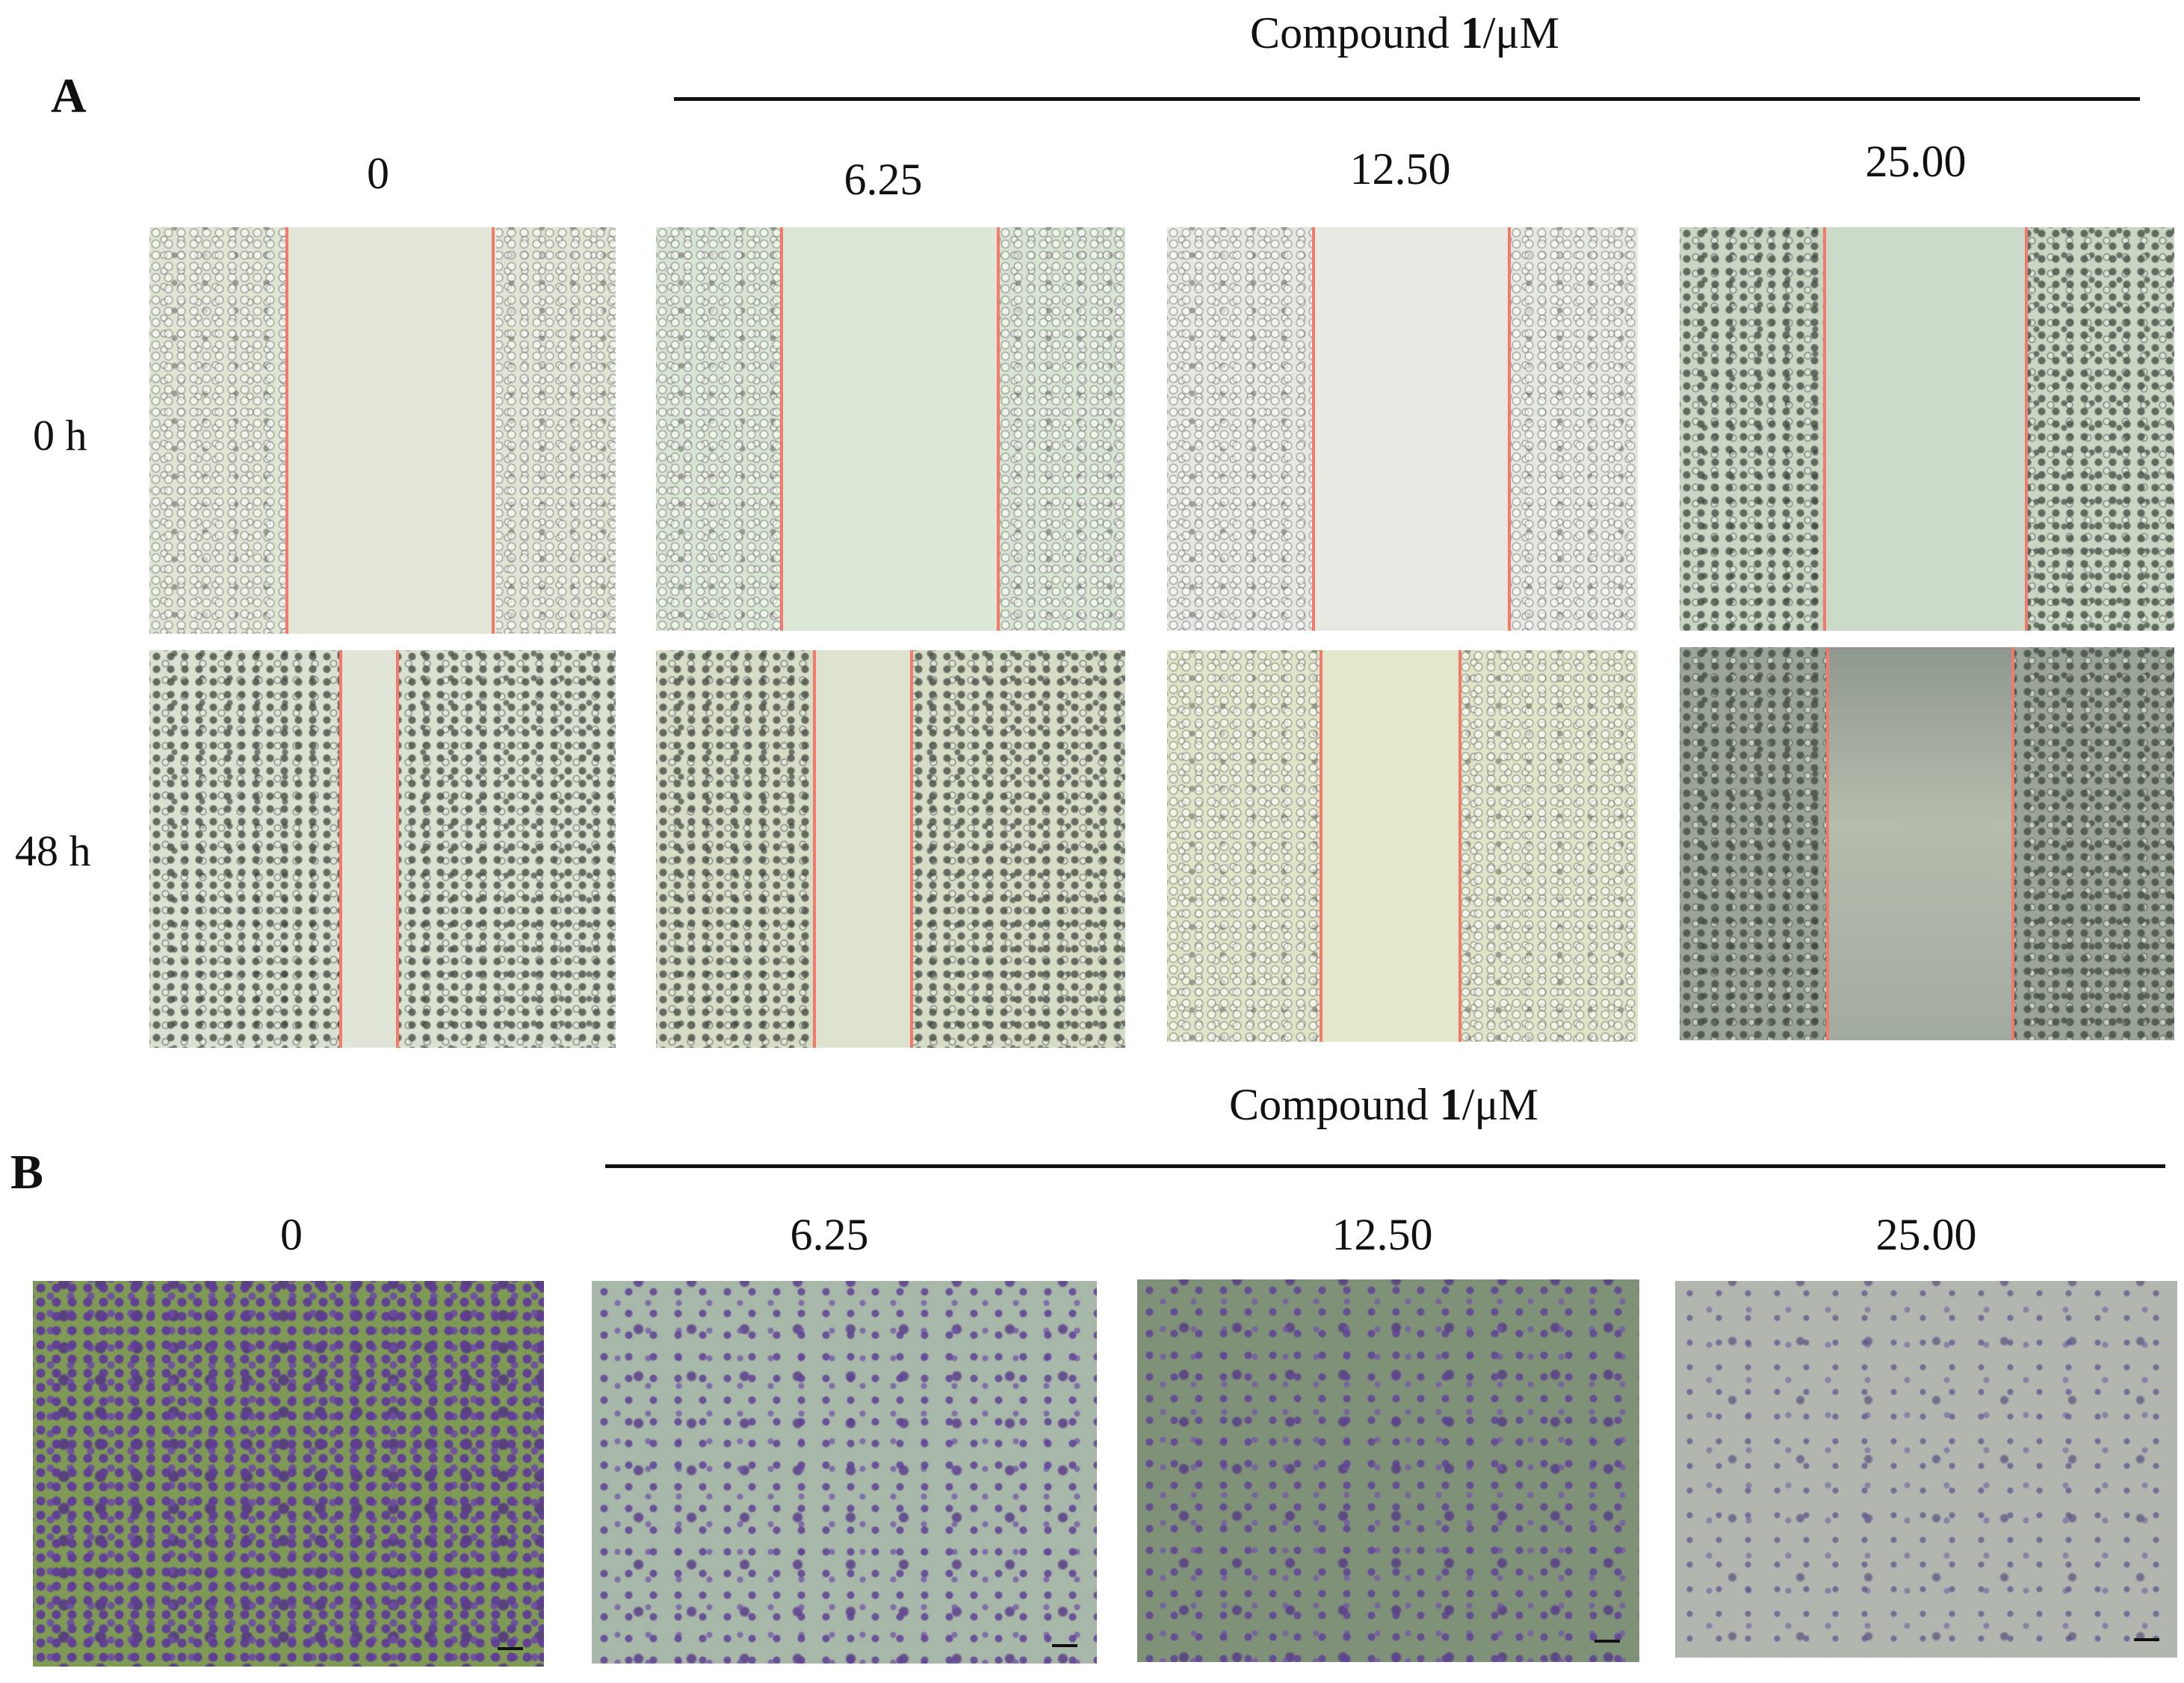  Describe the element at coordinates (53, 851) in the screenshot. I see `panel-a-row-label-48h: 48 h` at that location.